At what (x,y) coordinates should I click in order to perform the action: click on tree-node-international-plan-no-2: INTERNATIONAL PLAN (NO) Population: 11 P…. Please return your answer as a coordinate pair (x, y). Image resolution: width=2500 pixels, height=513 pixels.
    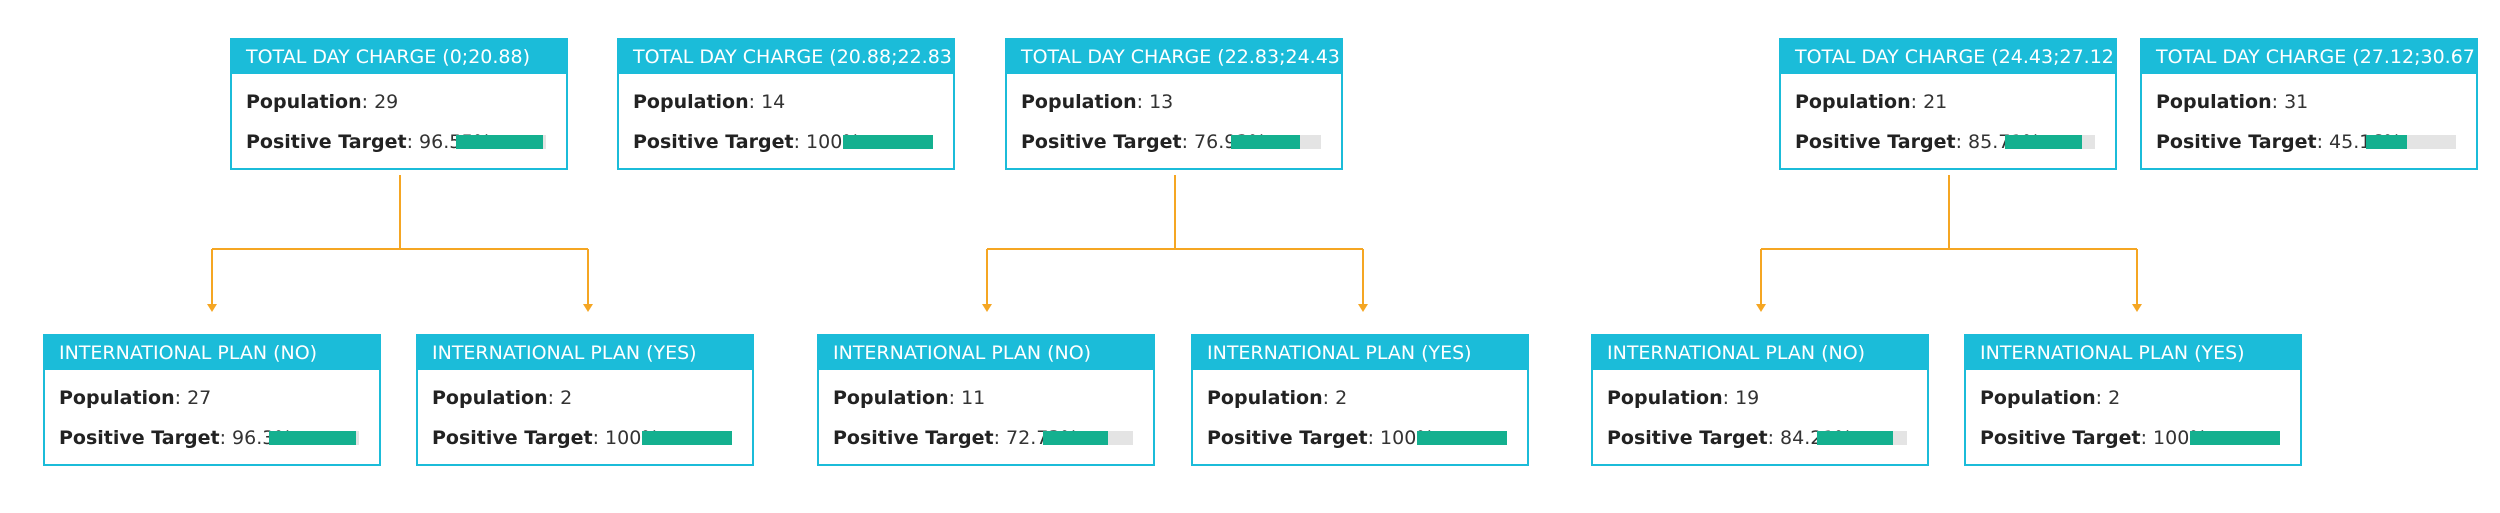
    Looking at the image, I should click on (986, 400).